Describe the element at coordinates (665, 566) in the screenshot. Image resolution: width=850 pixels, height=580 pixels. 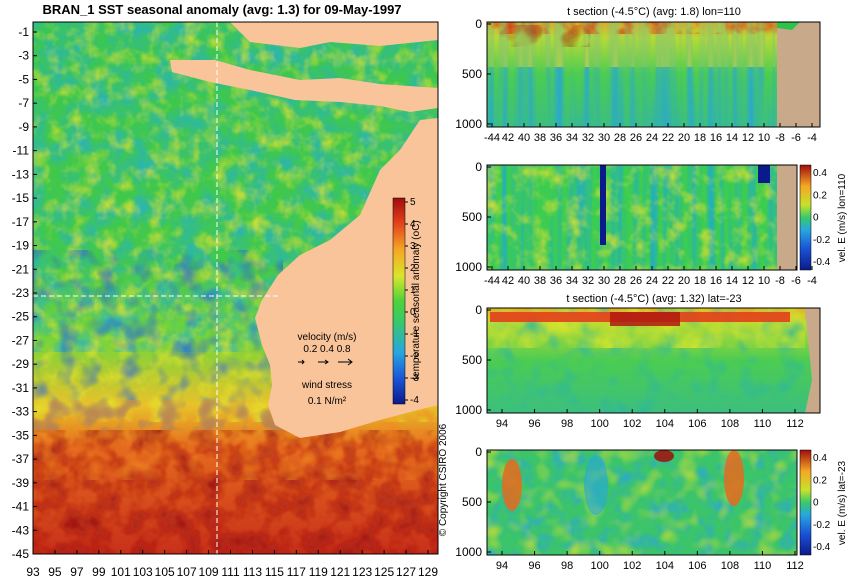
I see `panel-xtick-label: 104` at that location.